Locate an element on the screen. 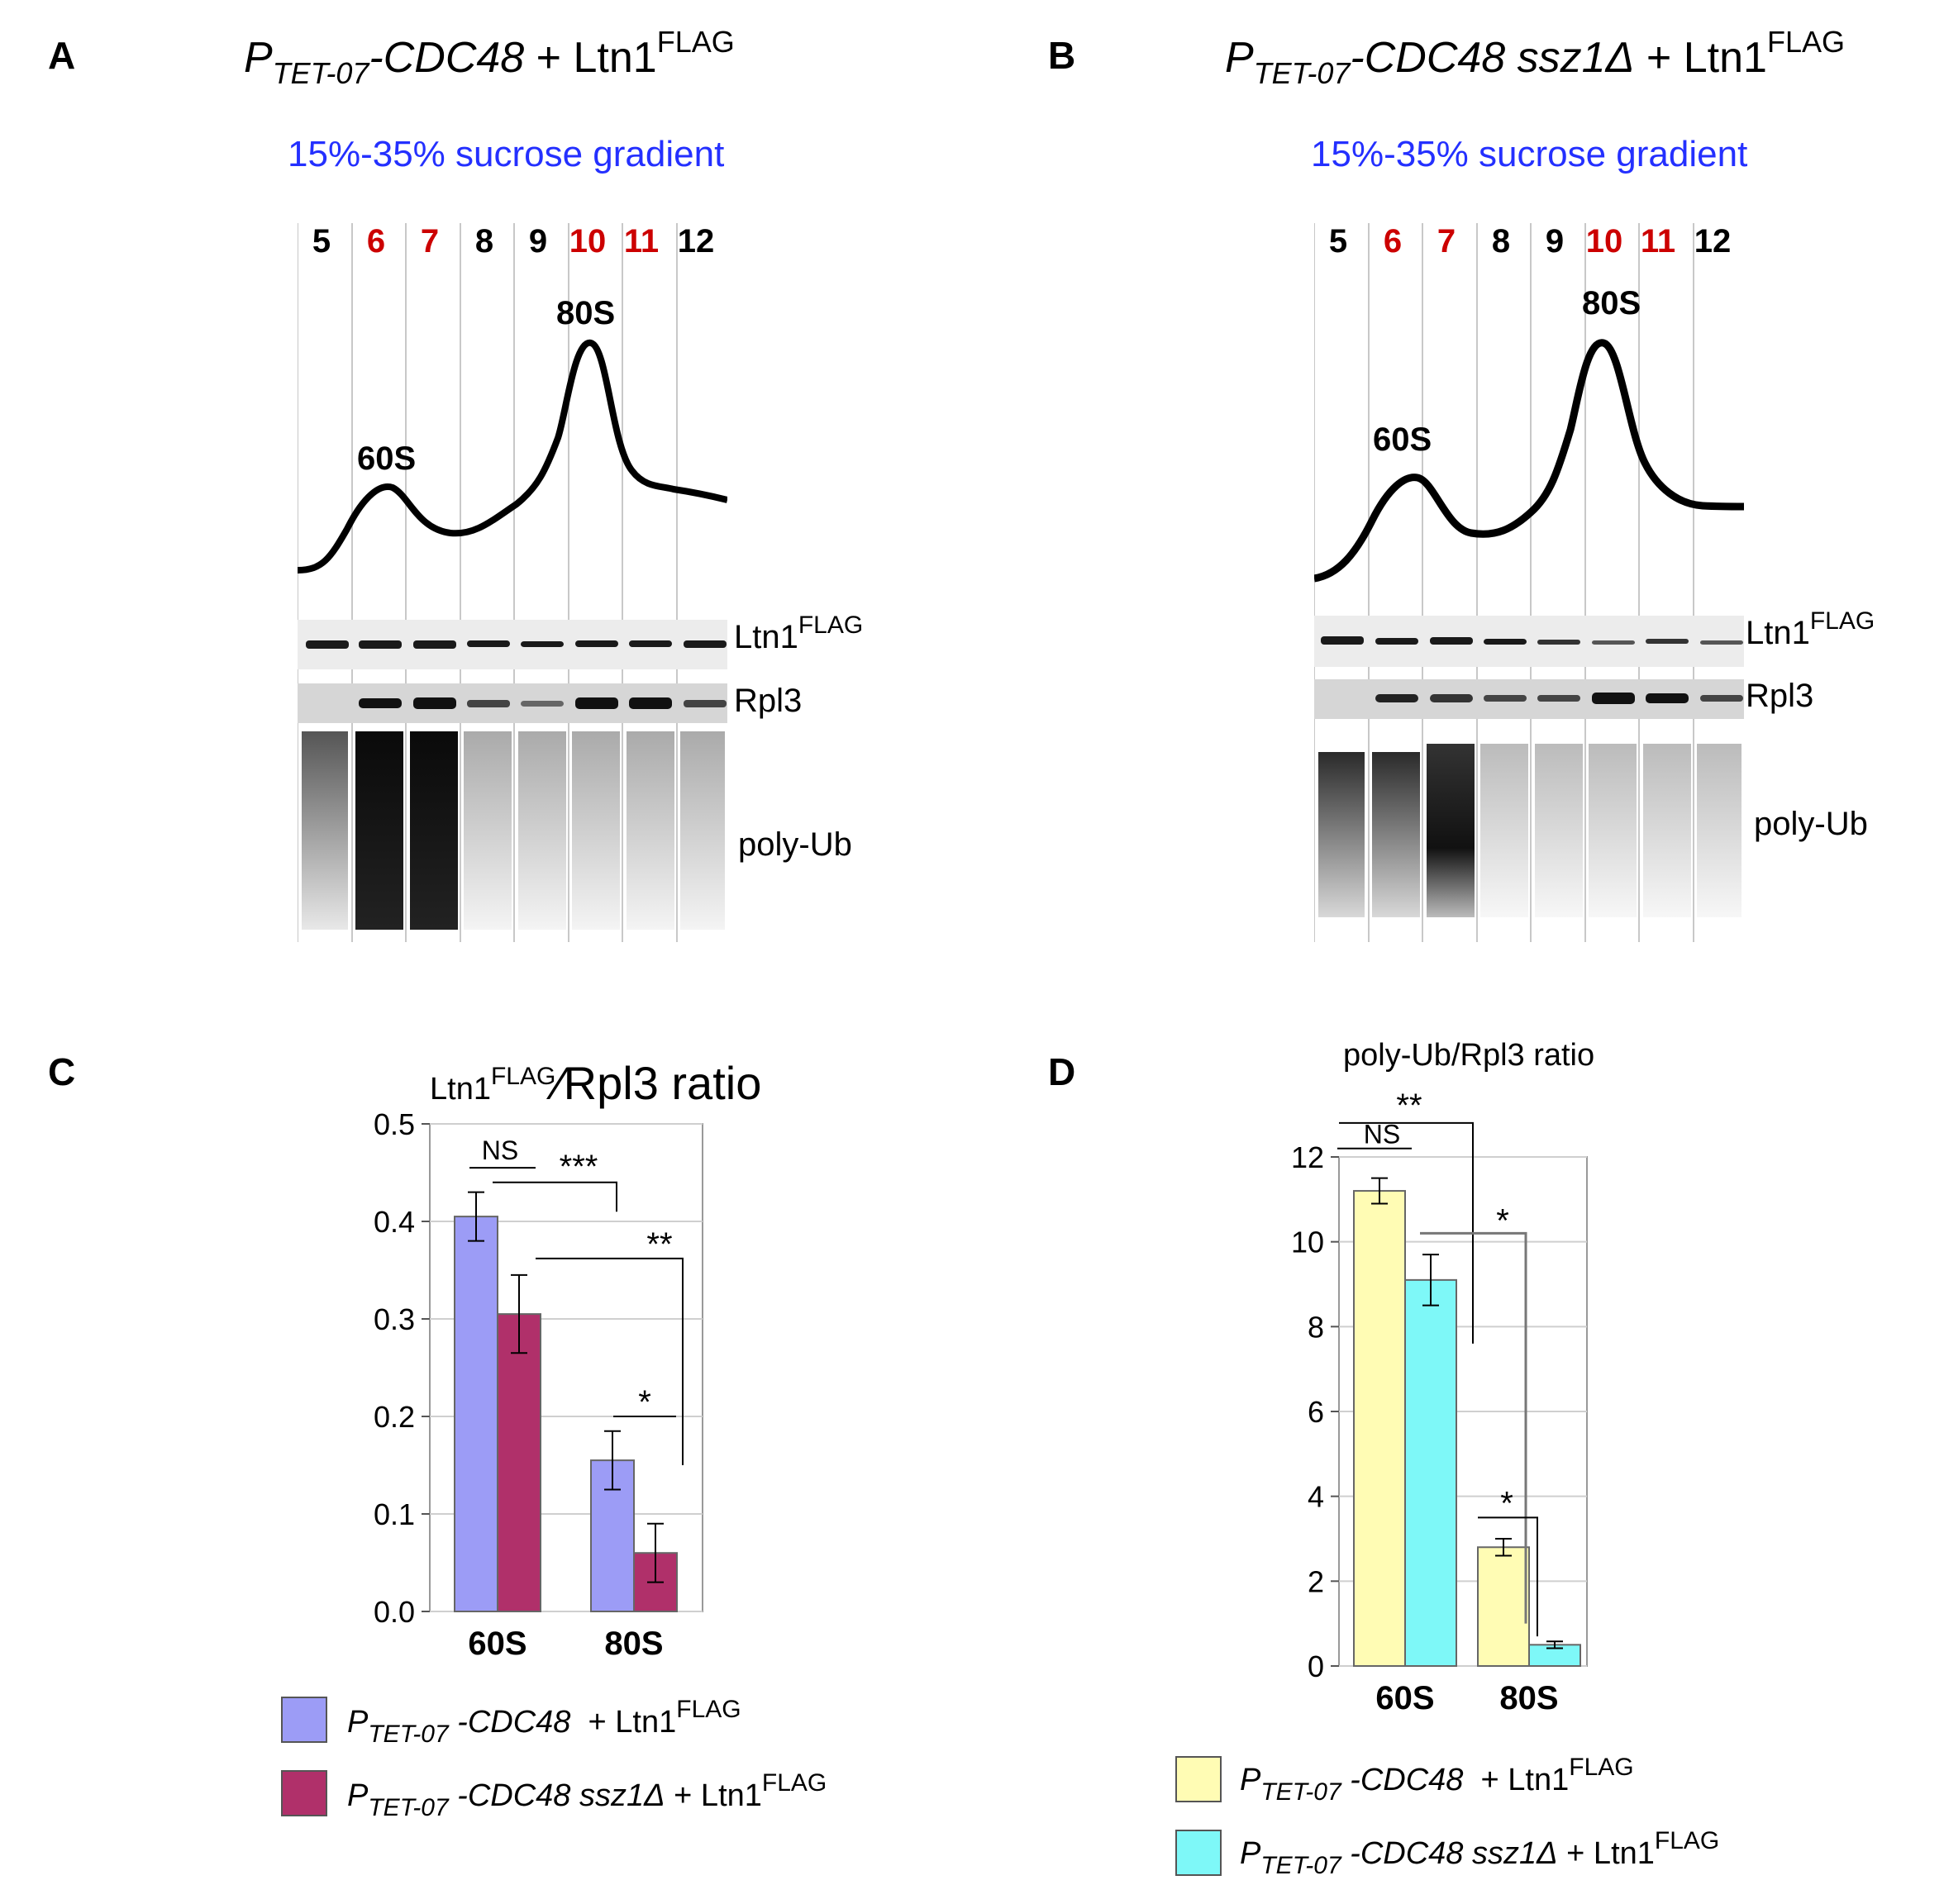  panel-b-gradient-svg is located at coordinates (1529, 582).